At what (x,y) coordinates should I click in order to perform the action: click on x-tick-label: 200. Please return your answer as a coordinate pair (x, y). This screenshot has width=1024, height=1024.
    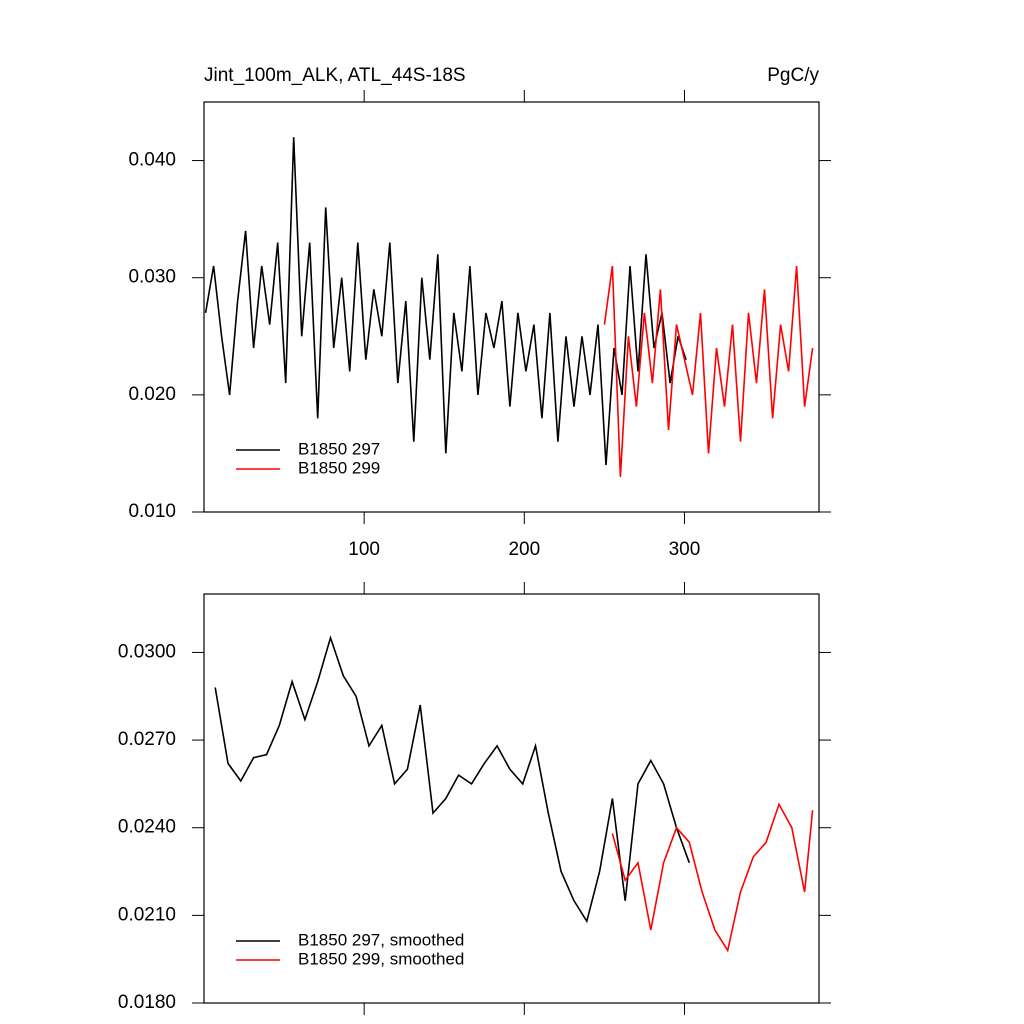
    Looking at the image, I should click on (524, 549).